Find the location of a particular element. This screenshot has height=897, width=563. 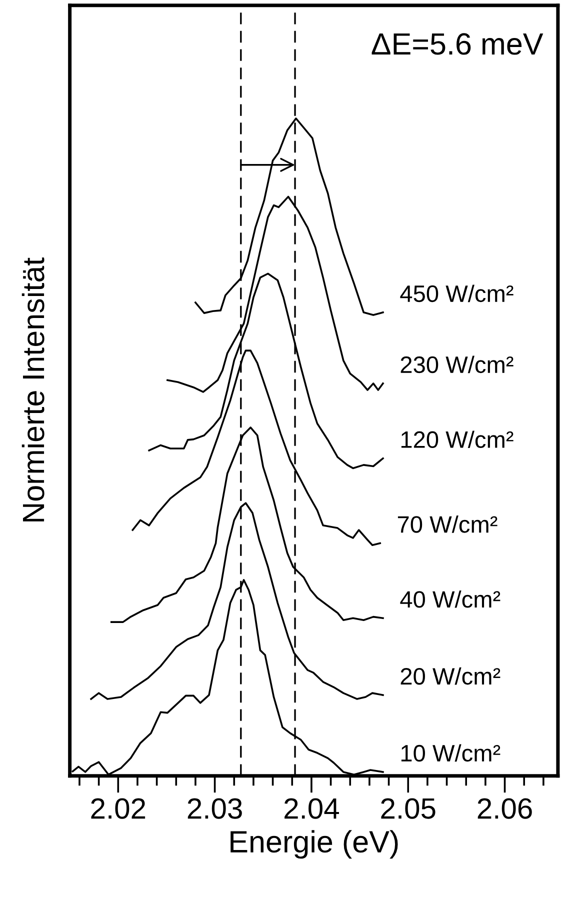

series-label: 120 W/cm² is located at coordinates (457, 439).